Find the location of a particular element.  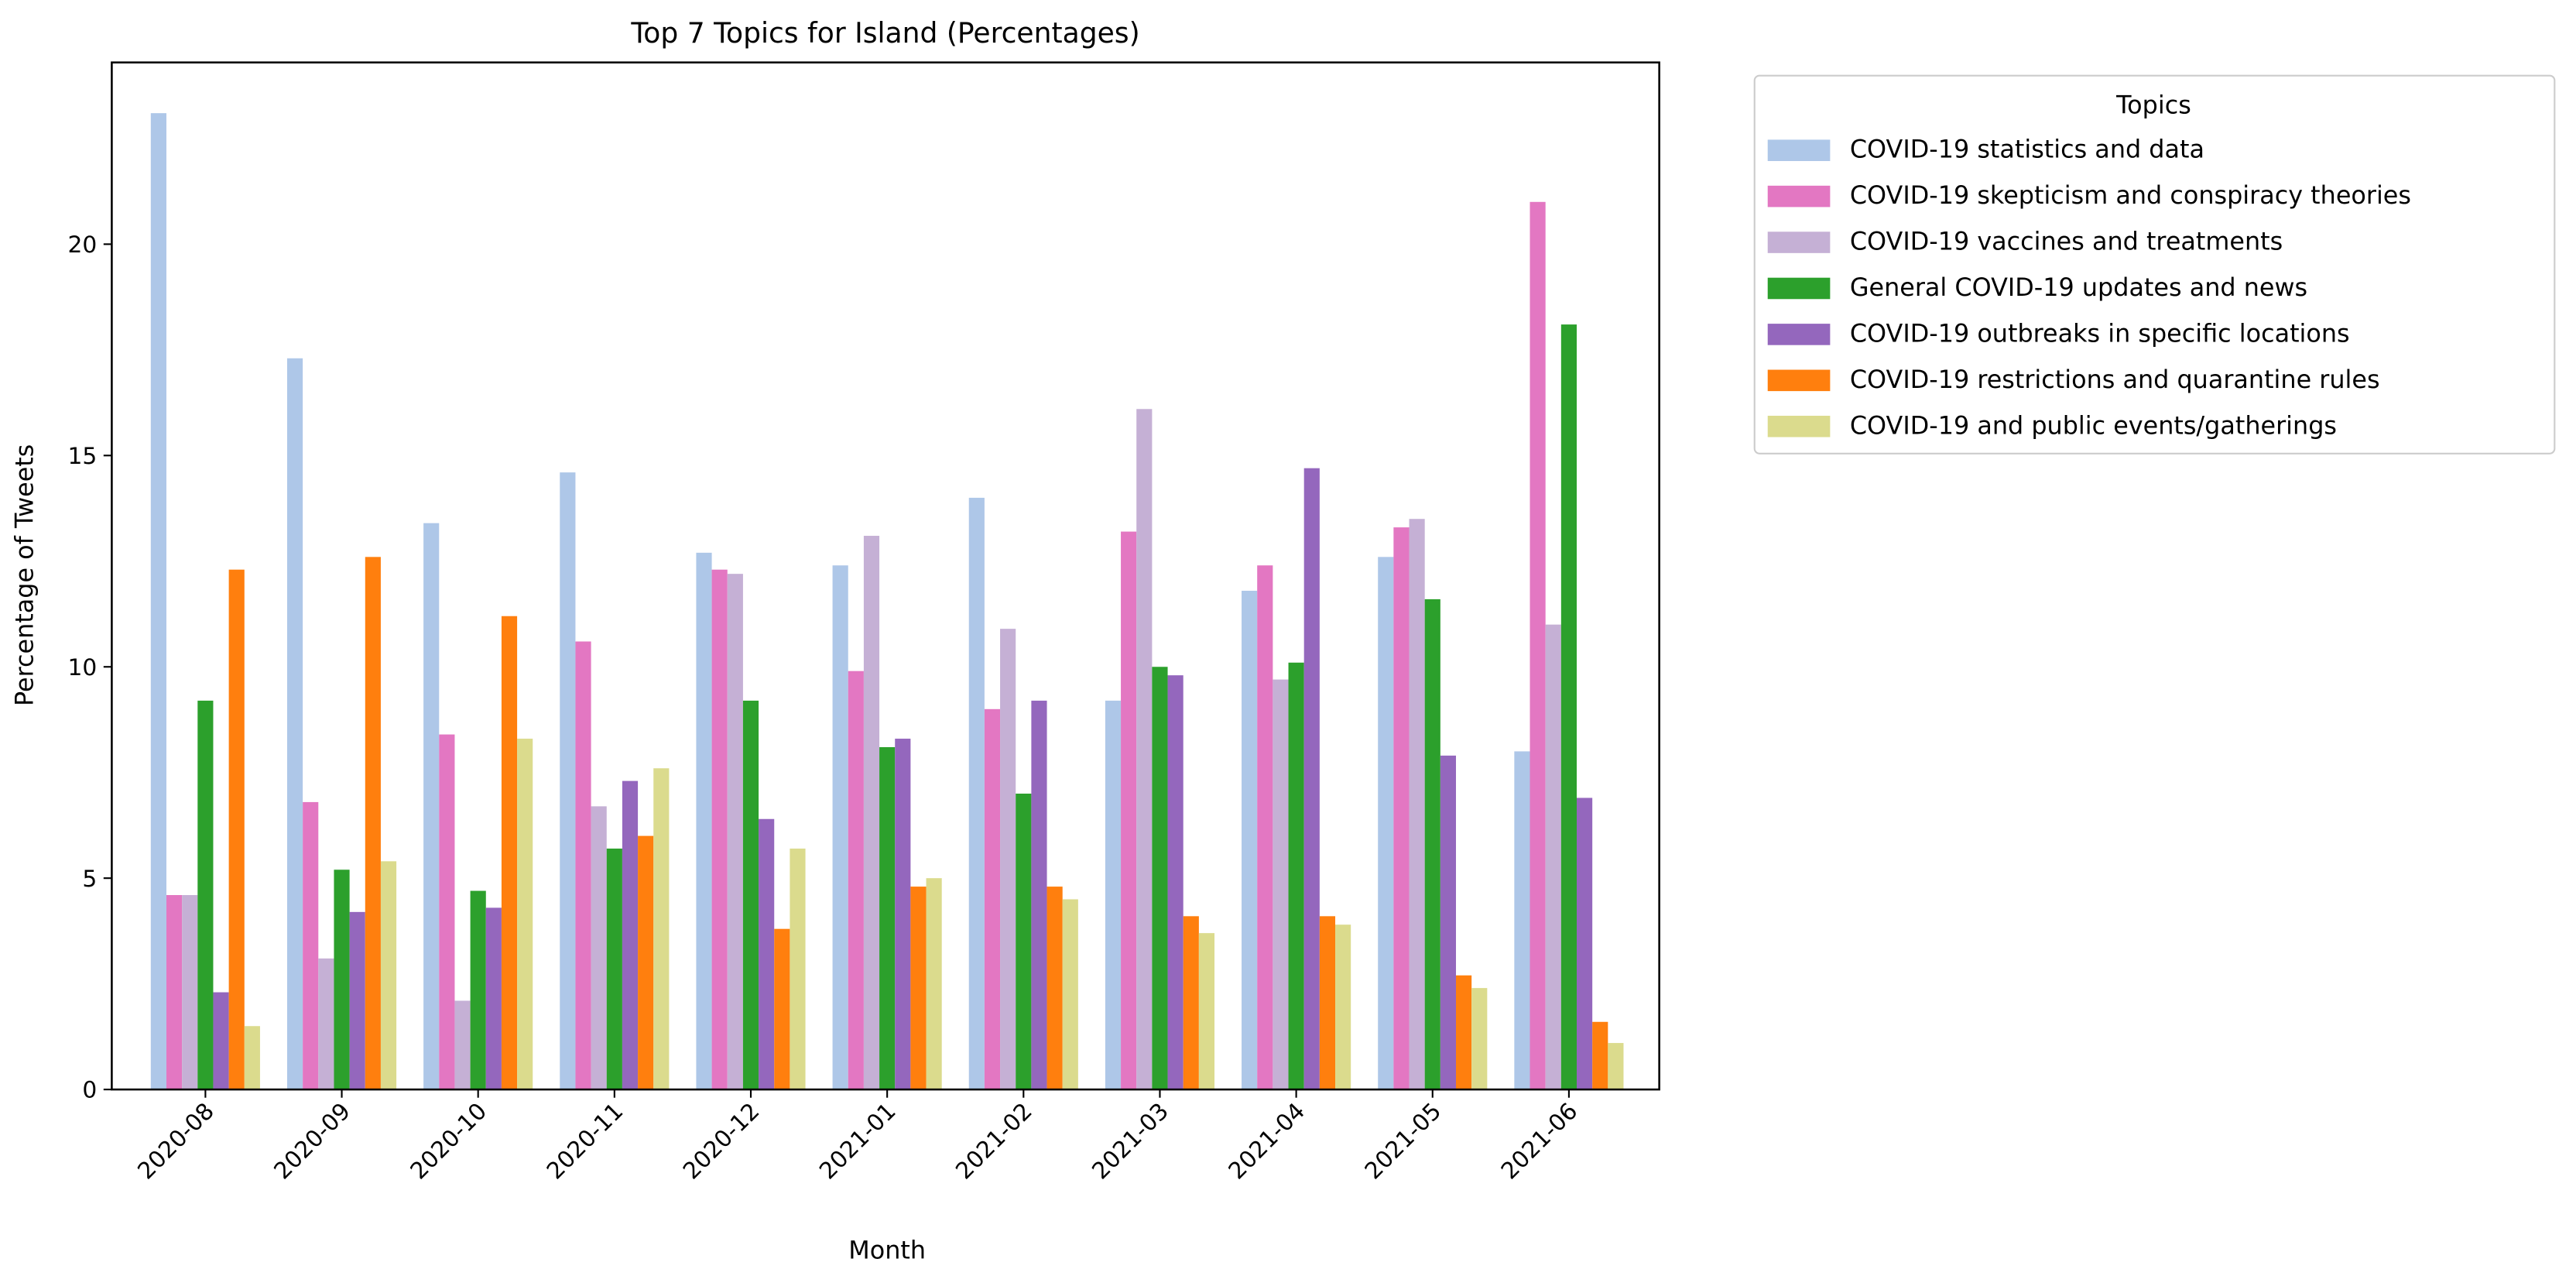

x-tick-label: 2021-01 is located at coordinates (858, 1142).